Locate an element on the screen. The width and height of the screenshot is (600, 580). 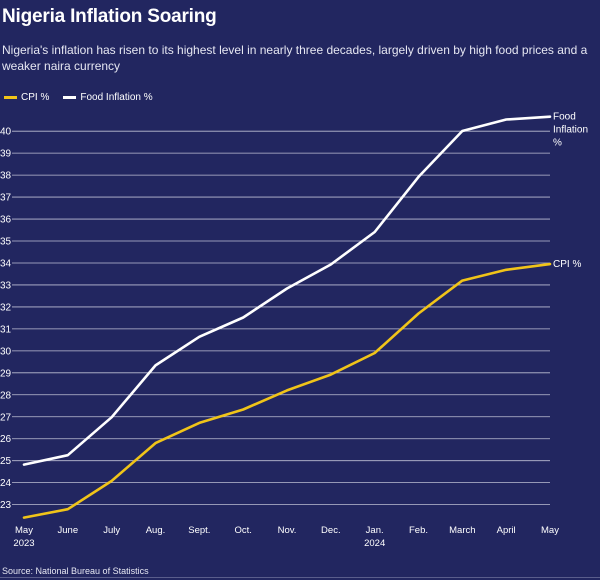
chart-title: Nigeria Inflation Soaring is located at coordinates (109, 16).